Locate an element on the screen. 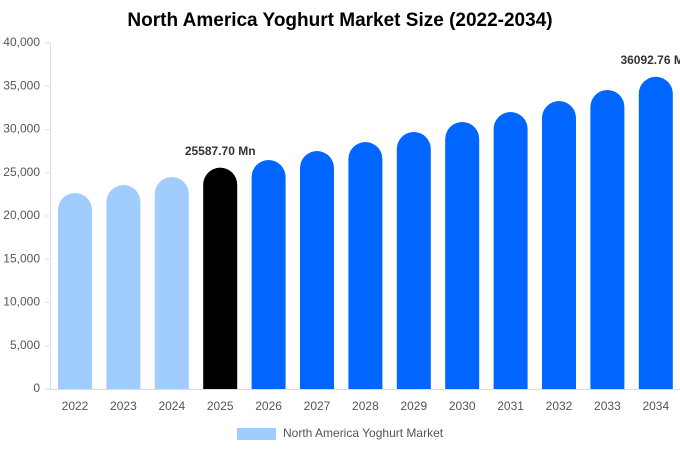 Image resolution: width=680 pixels, height=450 pixels. value-label: 36092.76 Mn is located at coordinates (650, 60).